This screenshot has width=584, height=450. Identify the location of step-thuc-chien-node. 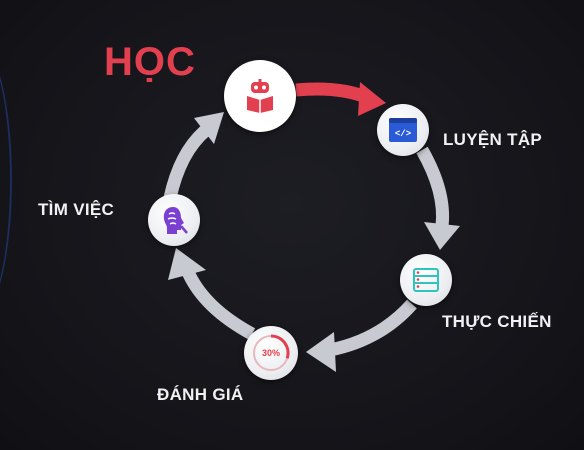
(426, 280).